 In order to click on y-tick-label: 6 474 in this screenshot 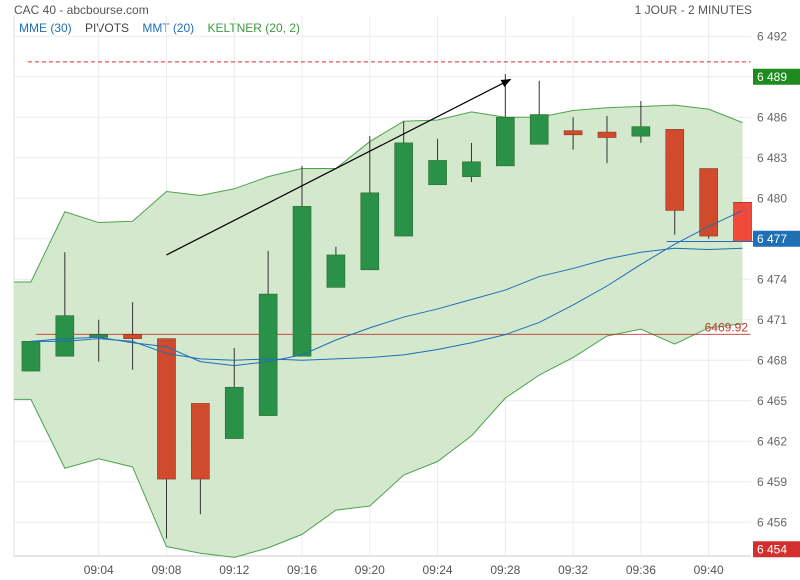, I will do `click(772, 279)`.